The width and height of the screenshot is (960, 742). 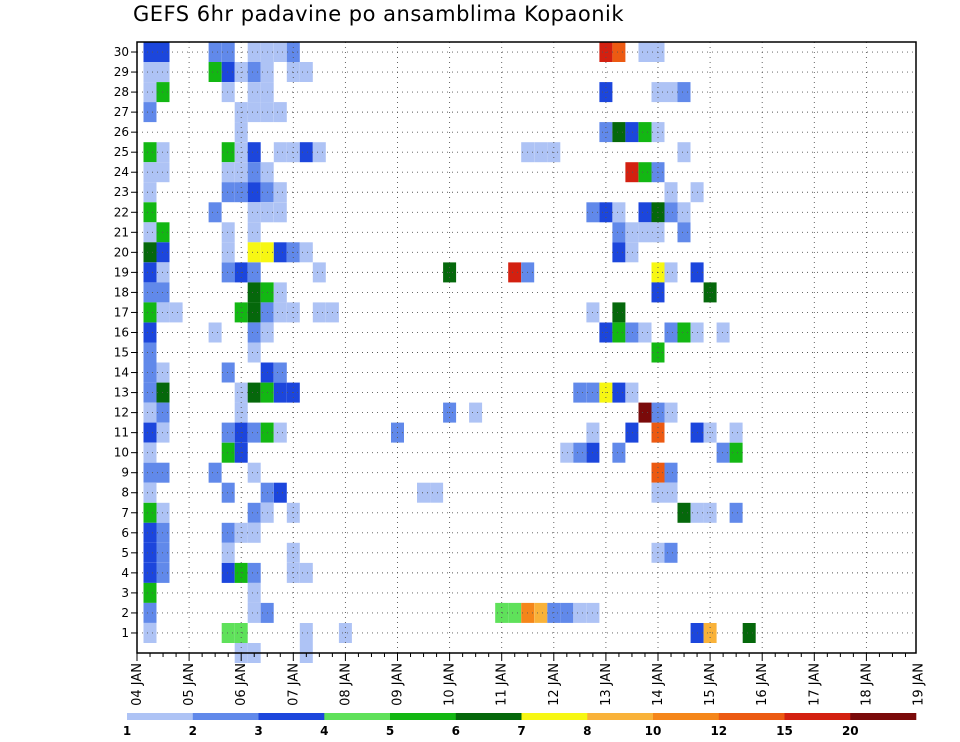 What do you see at coordinates (121, 252) in the screenshot?
I see `y-tick-label: 20` at bounding box center [121, 252].